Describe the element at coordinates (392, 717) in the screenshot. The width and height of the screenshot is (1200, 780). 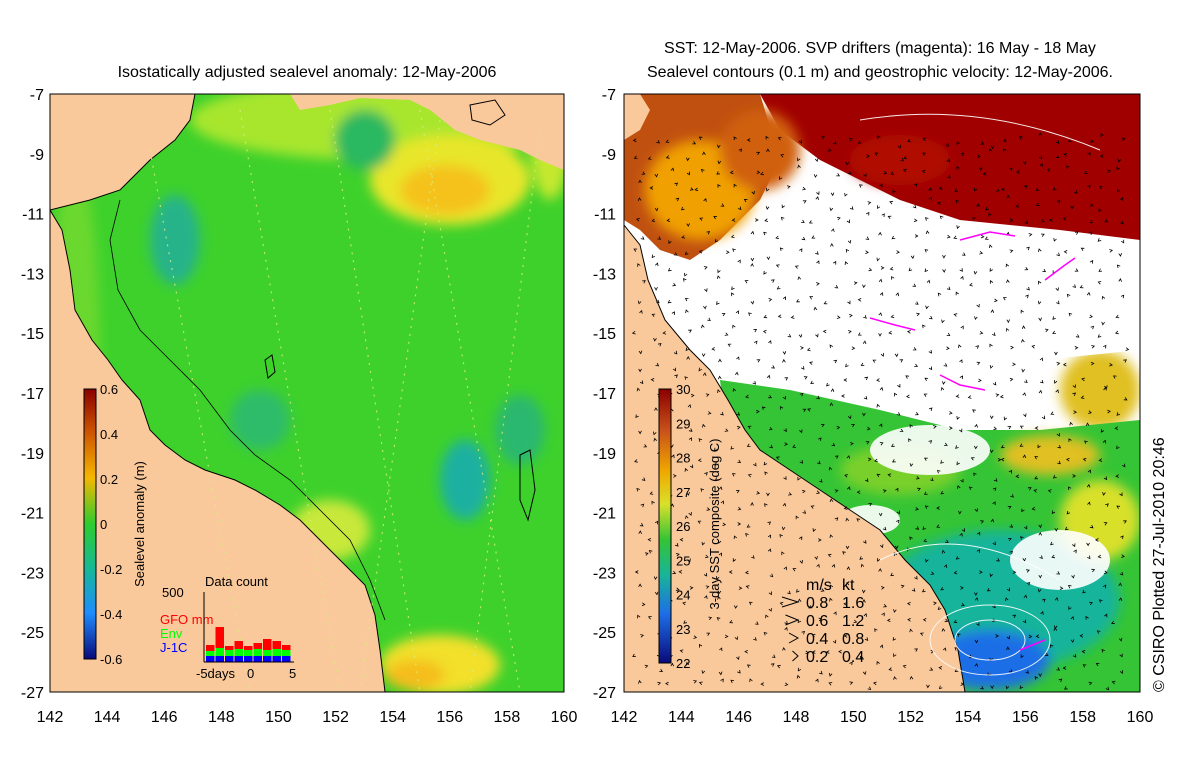
I see `lon-tick-left-6: 154` at that location.